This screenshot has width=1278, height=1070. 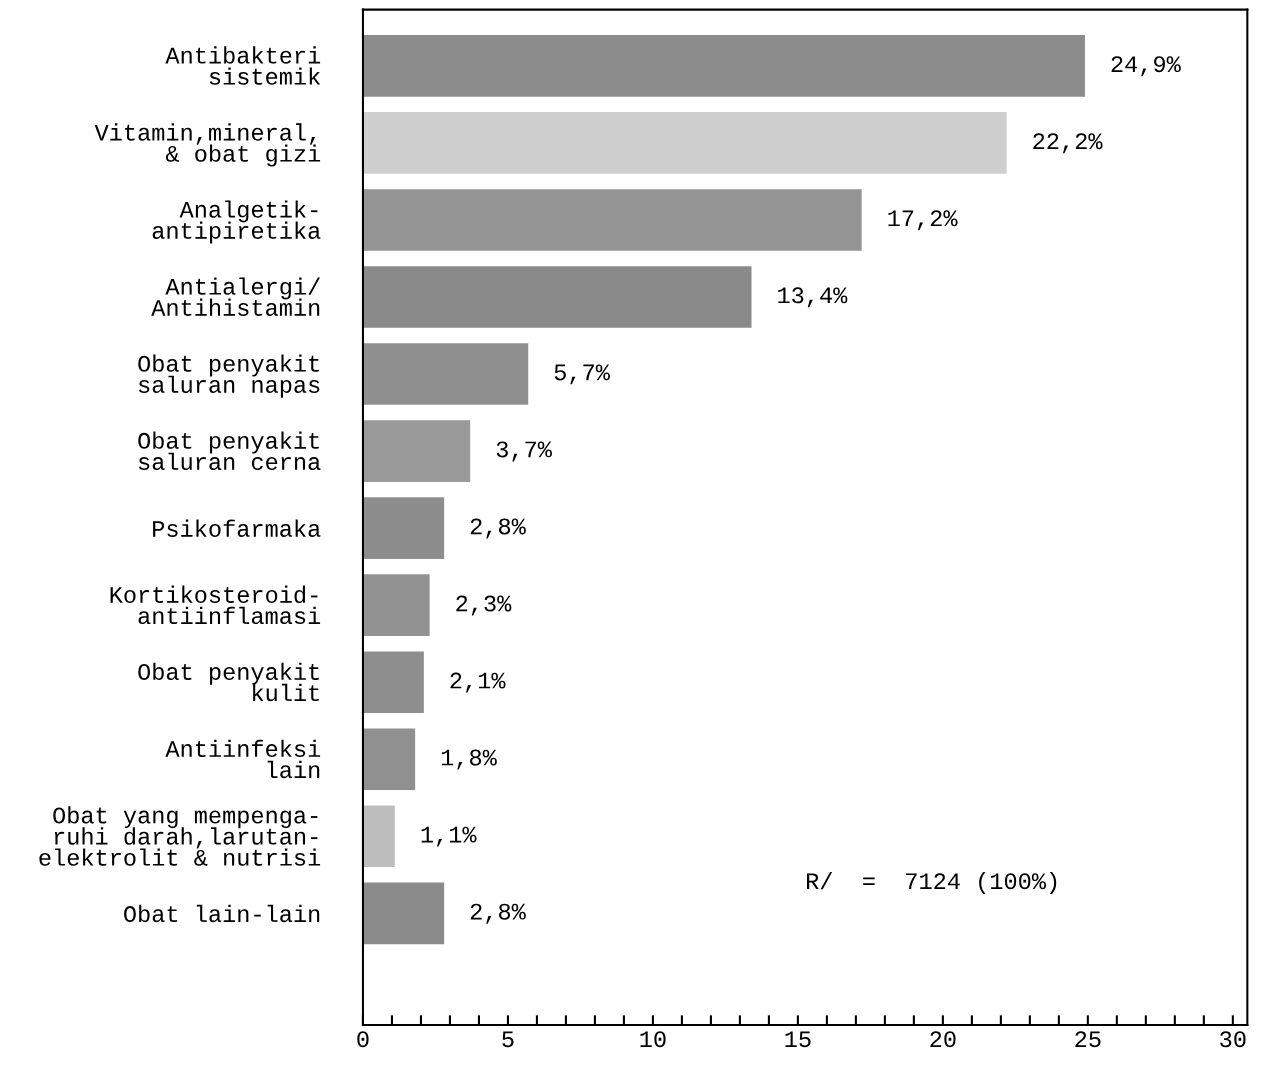 What do you see at coordinates (582, 374) in the screenshot?
I see `data-label: 5,7%` at bounding box center [582, 374].